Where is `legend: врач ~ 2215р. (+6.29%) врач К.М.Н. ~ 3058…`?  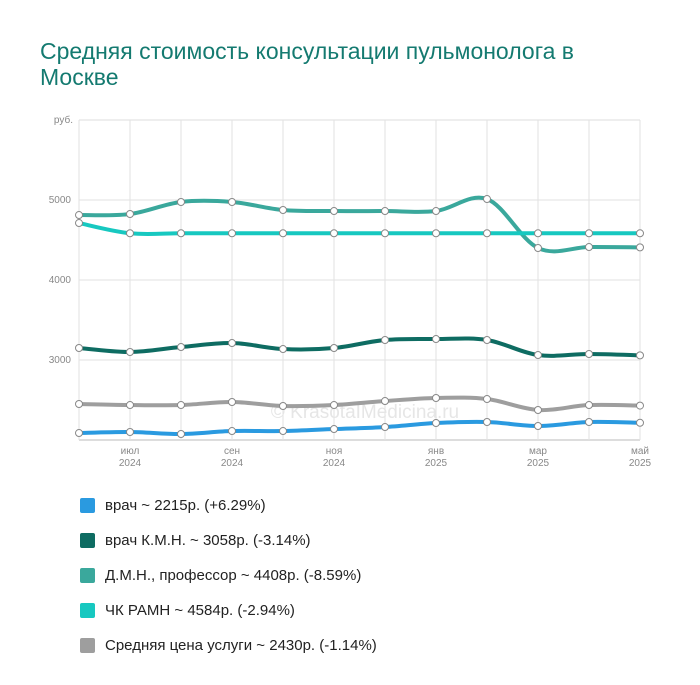
legend: врач ~ 2215р. (+6.29%) врач К.М.Н. ~ 3058… is located at coordinates (228, 575).